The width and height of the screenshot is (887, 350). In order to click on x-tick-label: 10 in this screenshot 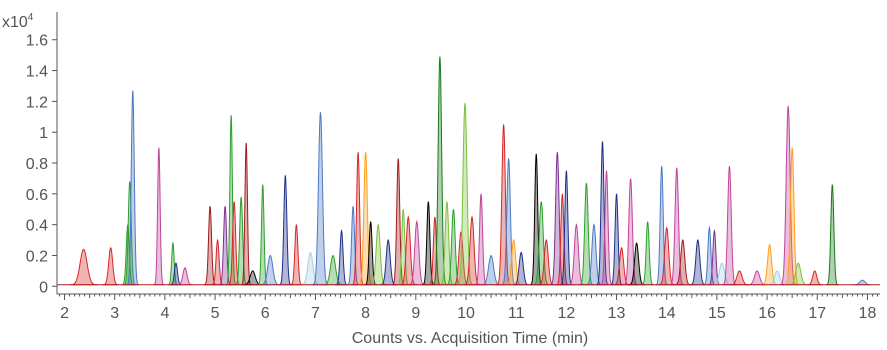, I will do `click(466, 313)`.